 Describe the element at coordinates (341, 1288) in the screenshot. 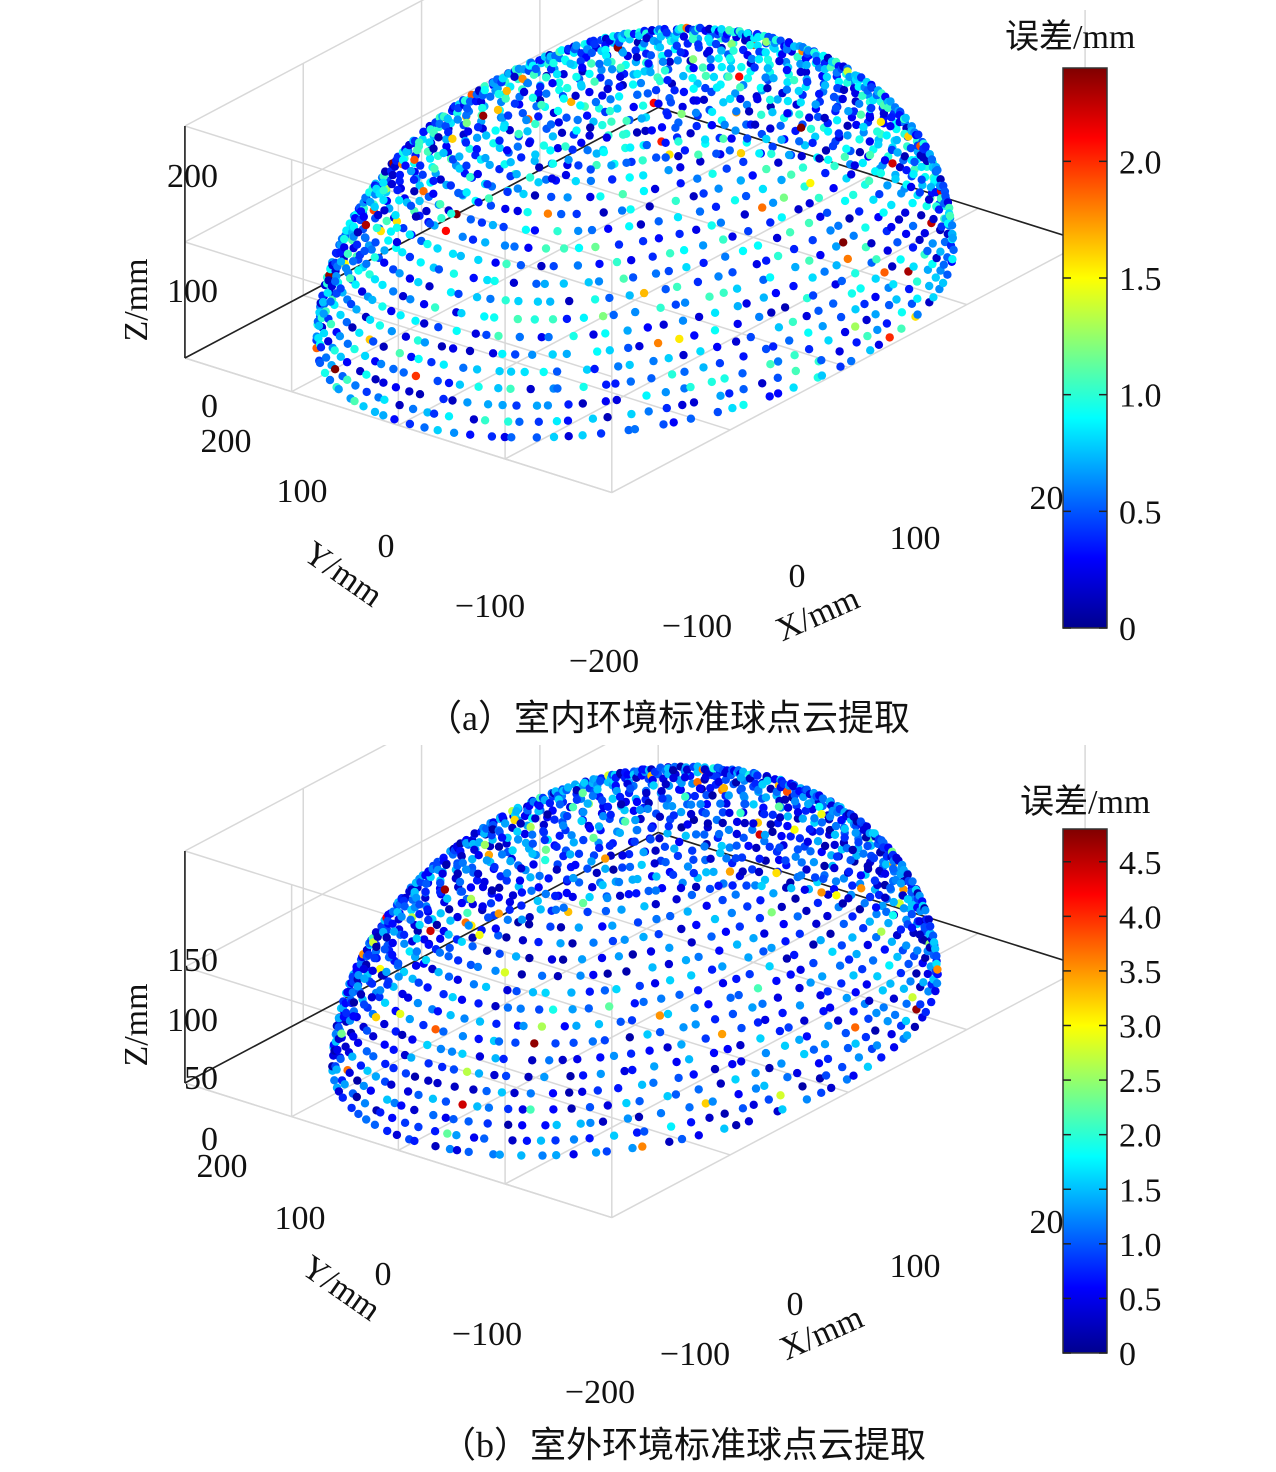

I see `y-axis-label-b: Y/mm` at that location.